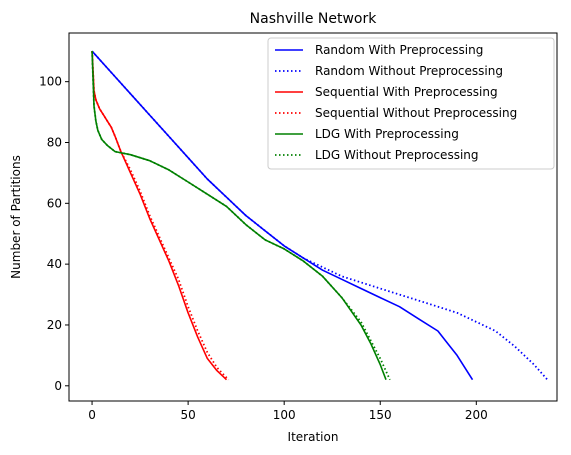 The height and width of the screenshot is (455, 571). Describe the element at coordinates (54, 264) in the screenshot. I see `y-tick-label: 40` at that location.